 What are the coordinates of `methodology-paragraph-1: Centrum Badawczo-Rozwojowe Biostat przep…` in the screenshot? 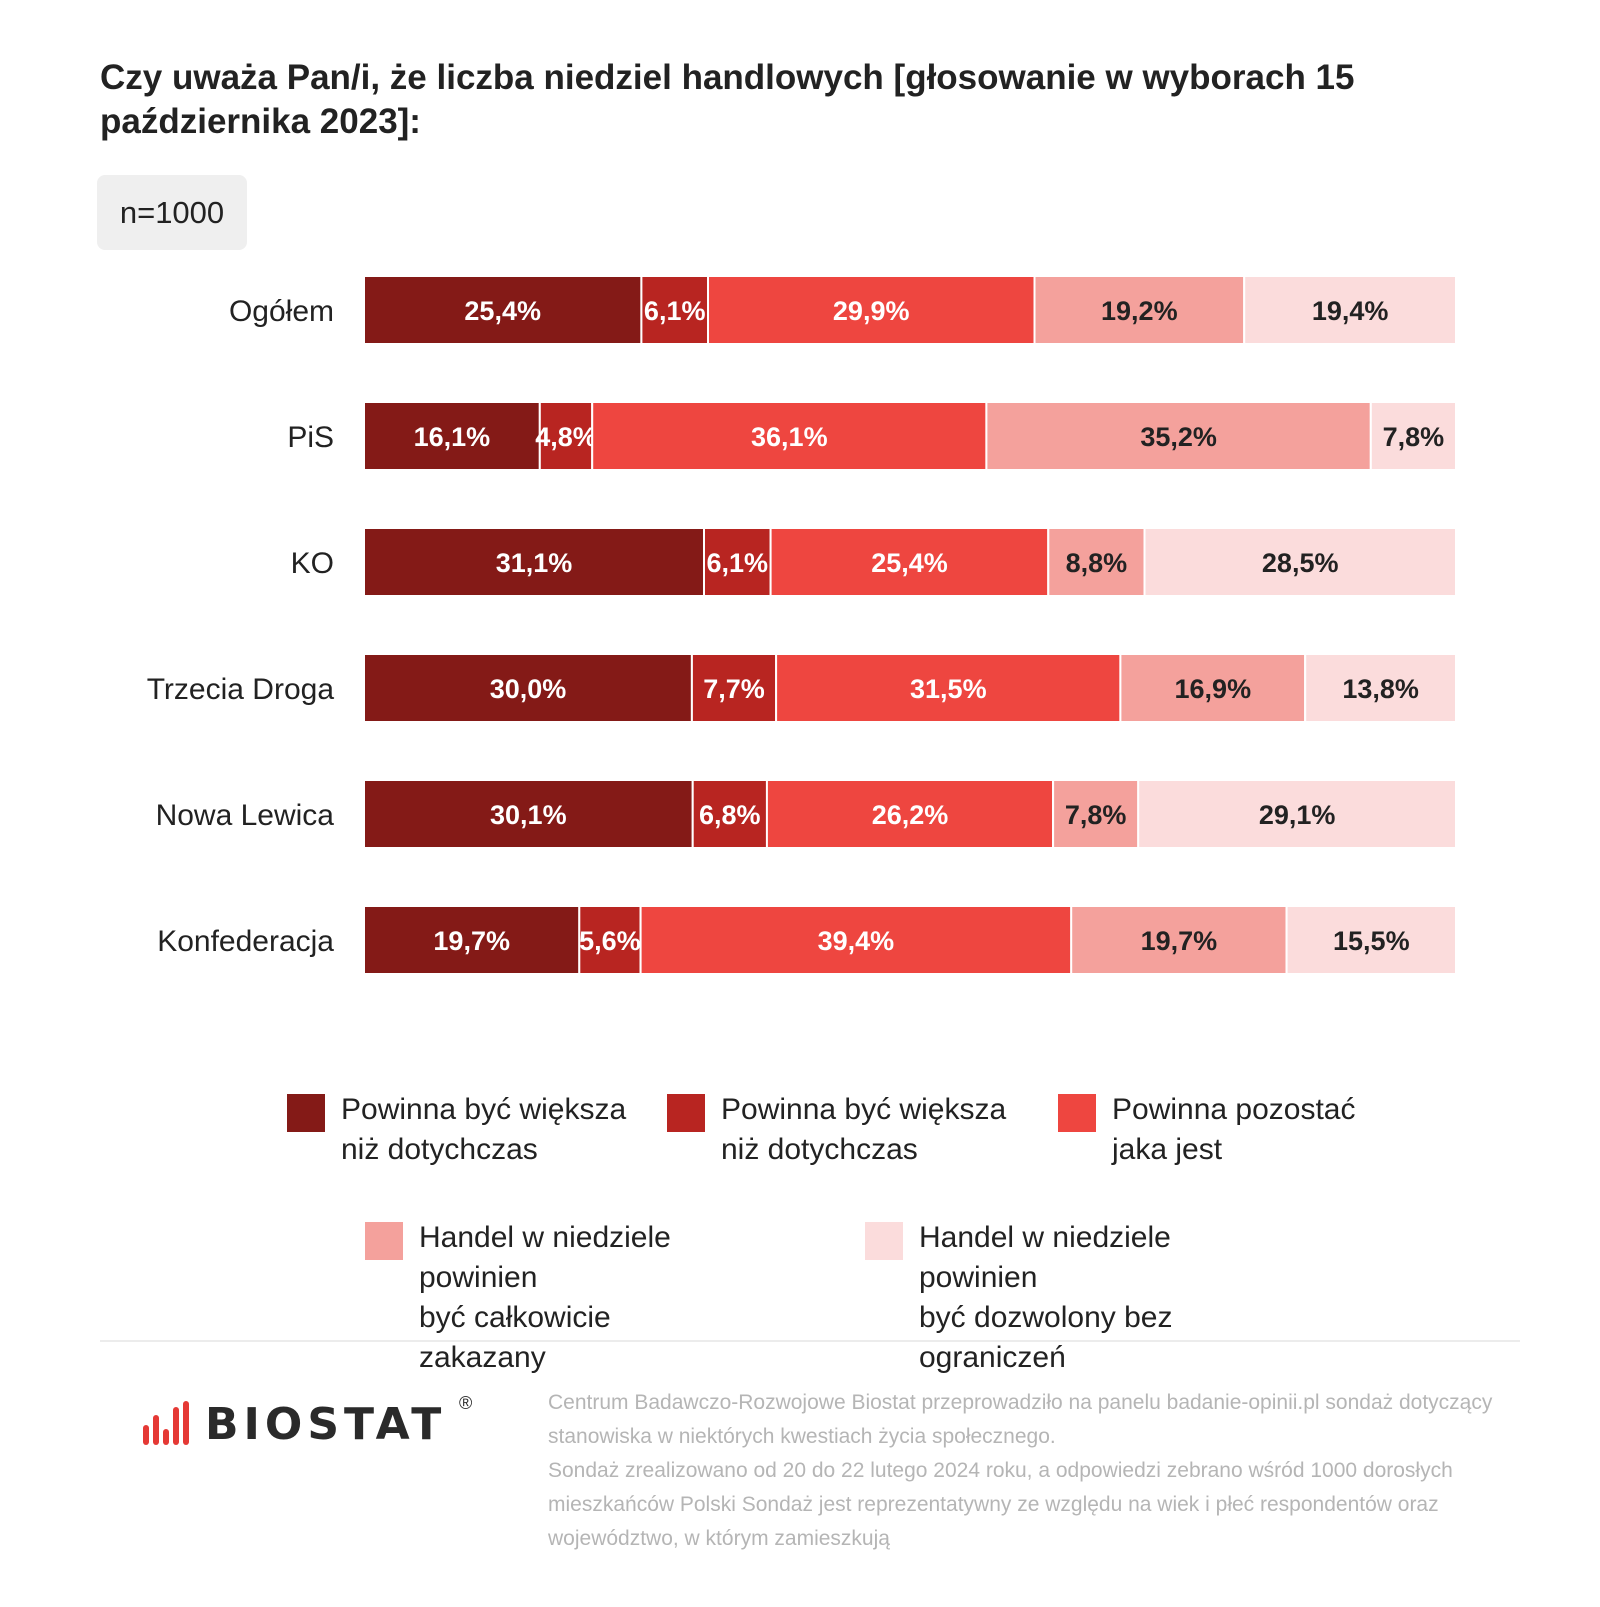 It's located at (1020, 1419).